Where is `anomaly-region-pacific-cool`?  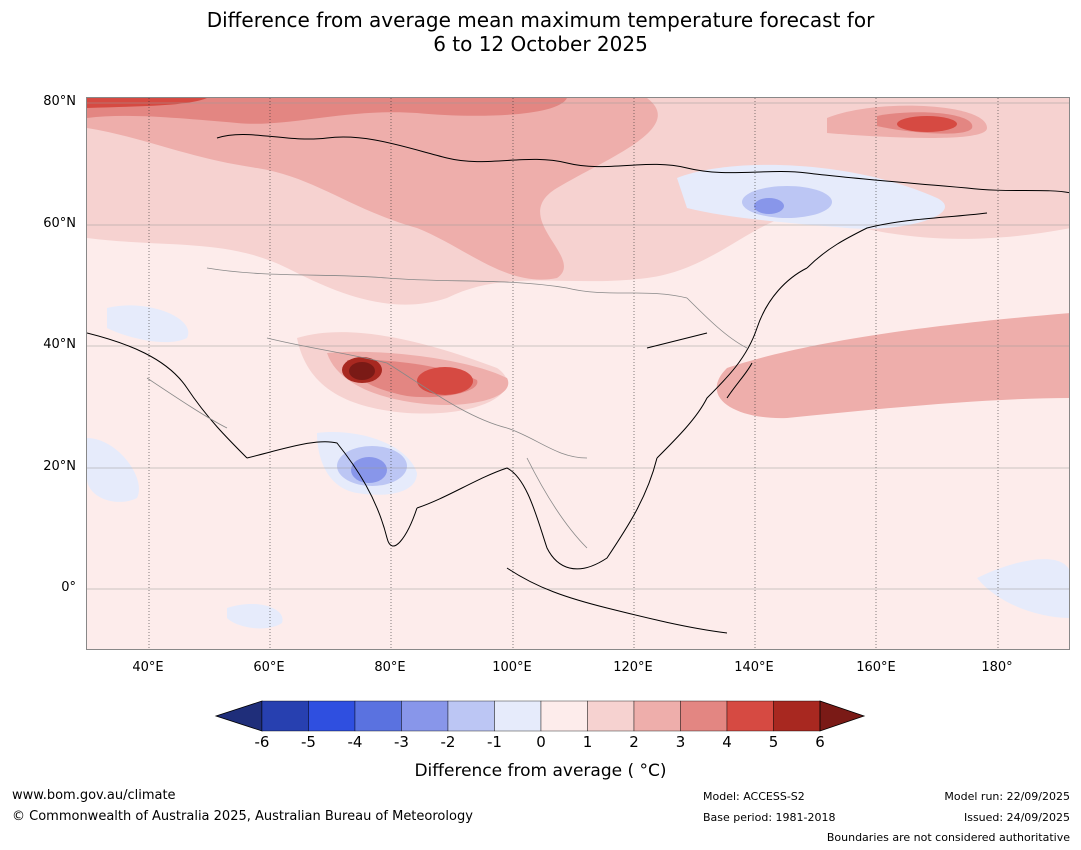 anomaly-region-pacific-cool is located at coordinates (1023, 588).